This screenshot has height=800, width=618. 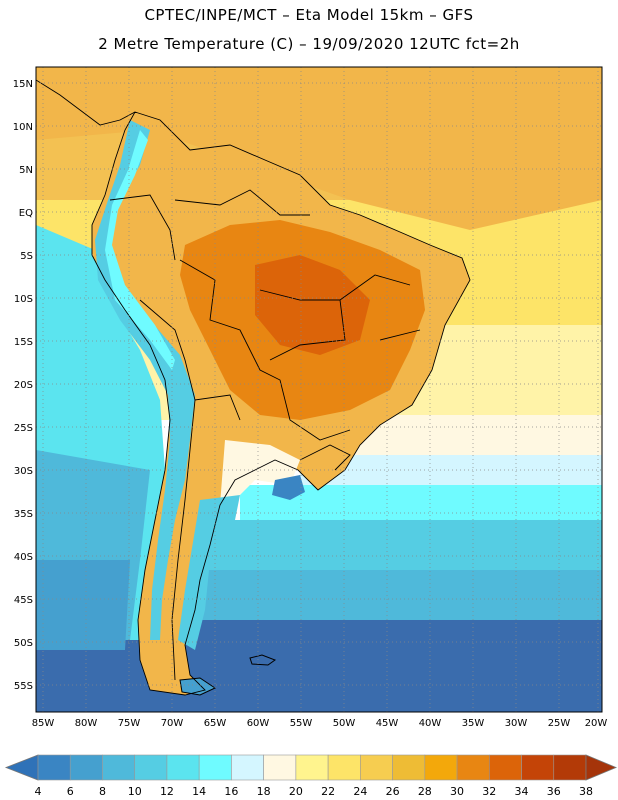 I want to click on lon-label: 85W, so click(x=43, y=723).